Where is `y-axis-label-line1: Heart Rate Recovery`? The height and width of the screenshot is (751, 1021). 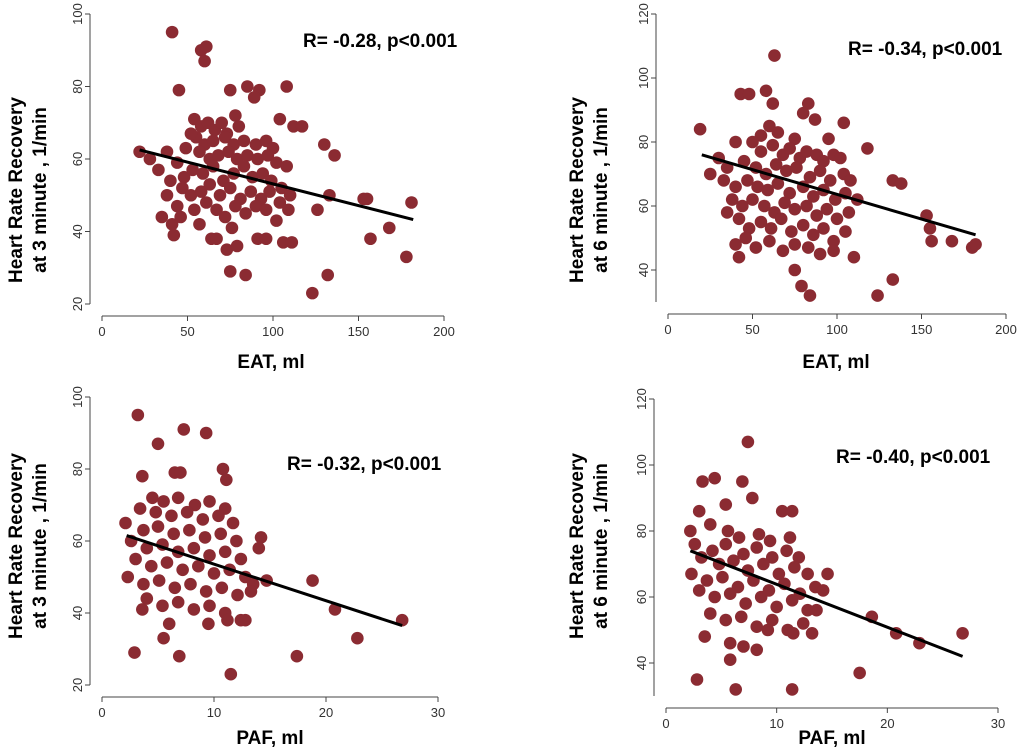
y-axis-label-line1: Heart Rate Recovery is located at coordinates (16, 546).